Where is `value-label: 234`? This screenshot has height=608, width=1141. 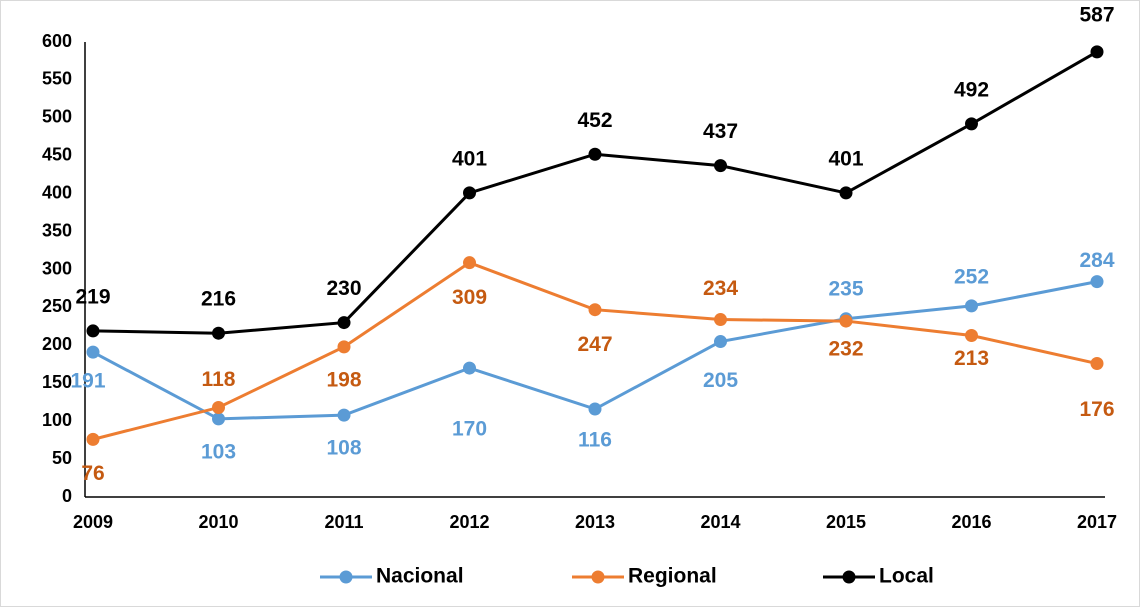
value-label: 234 is located at coordinates (720, 288).